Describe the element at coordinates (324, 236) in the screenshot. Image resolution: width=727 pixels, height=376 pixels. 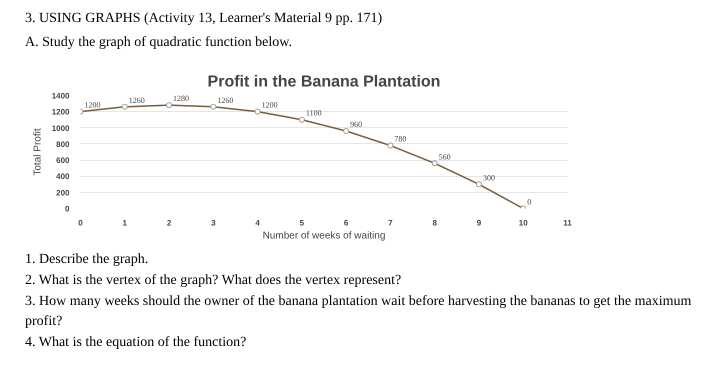
I see `x-axis-title: Number of weeks of waiting` at that location.